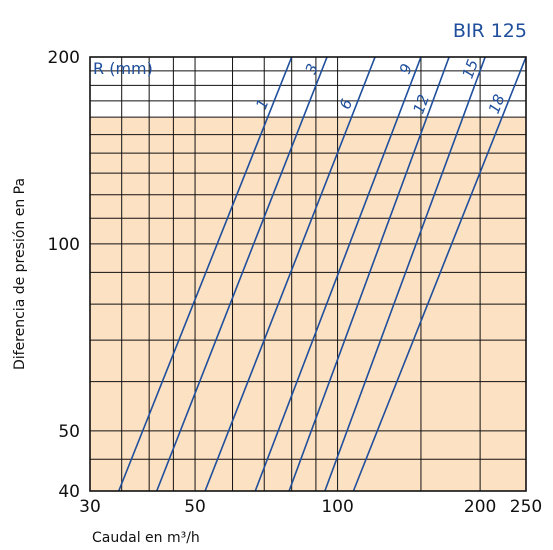 Image resolution: width=553 pixels, height=550 pixels. What do you see at coordinates (20, 274) in the screenshot?
I see `y-axis-label: Diferencia de presión en Pa` at bounding box center [20, 274].